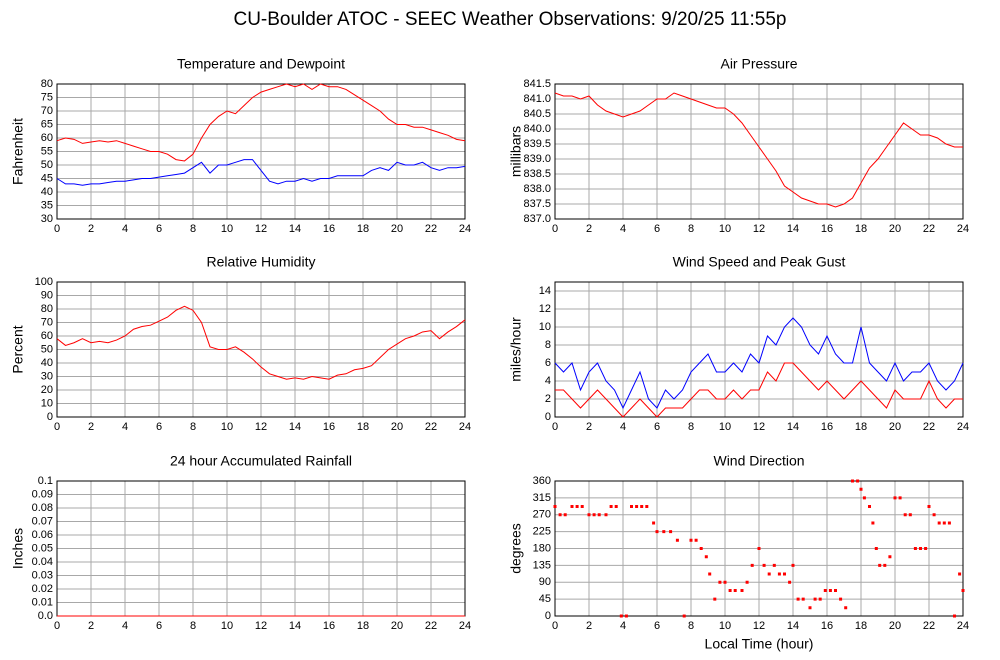  I want to click on y-tick-label: 80, so click(47, 309).